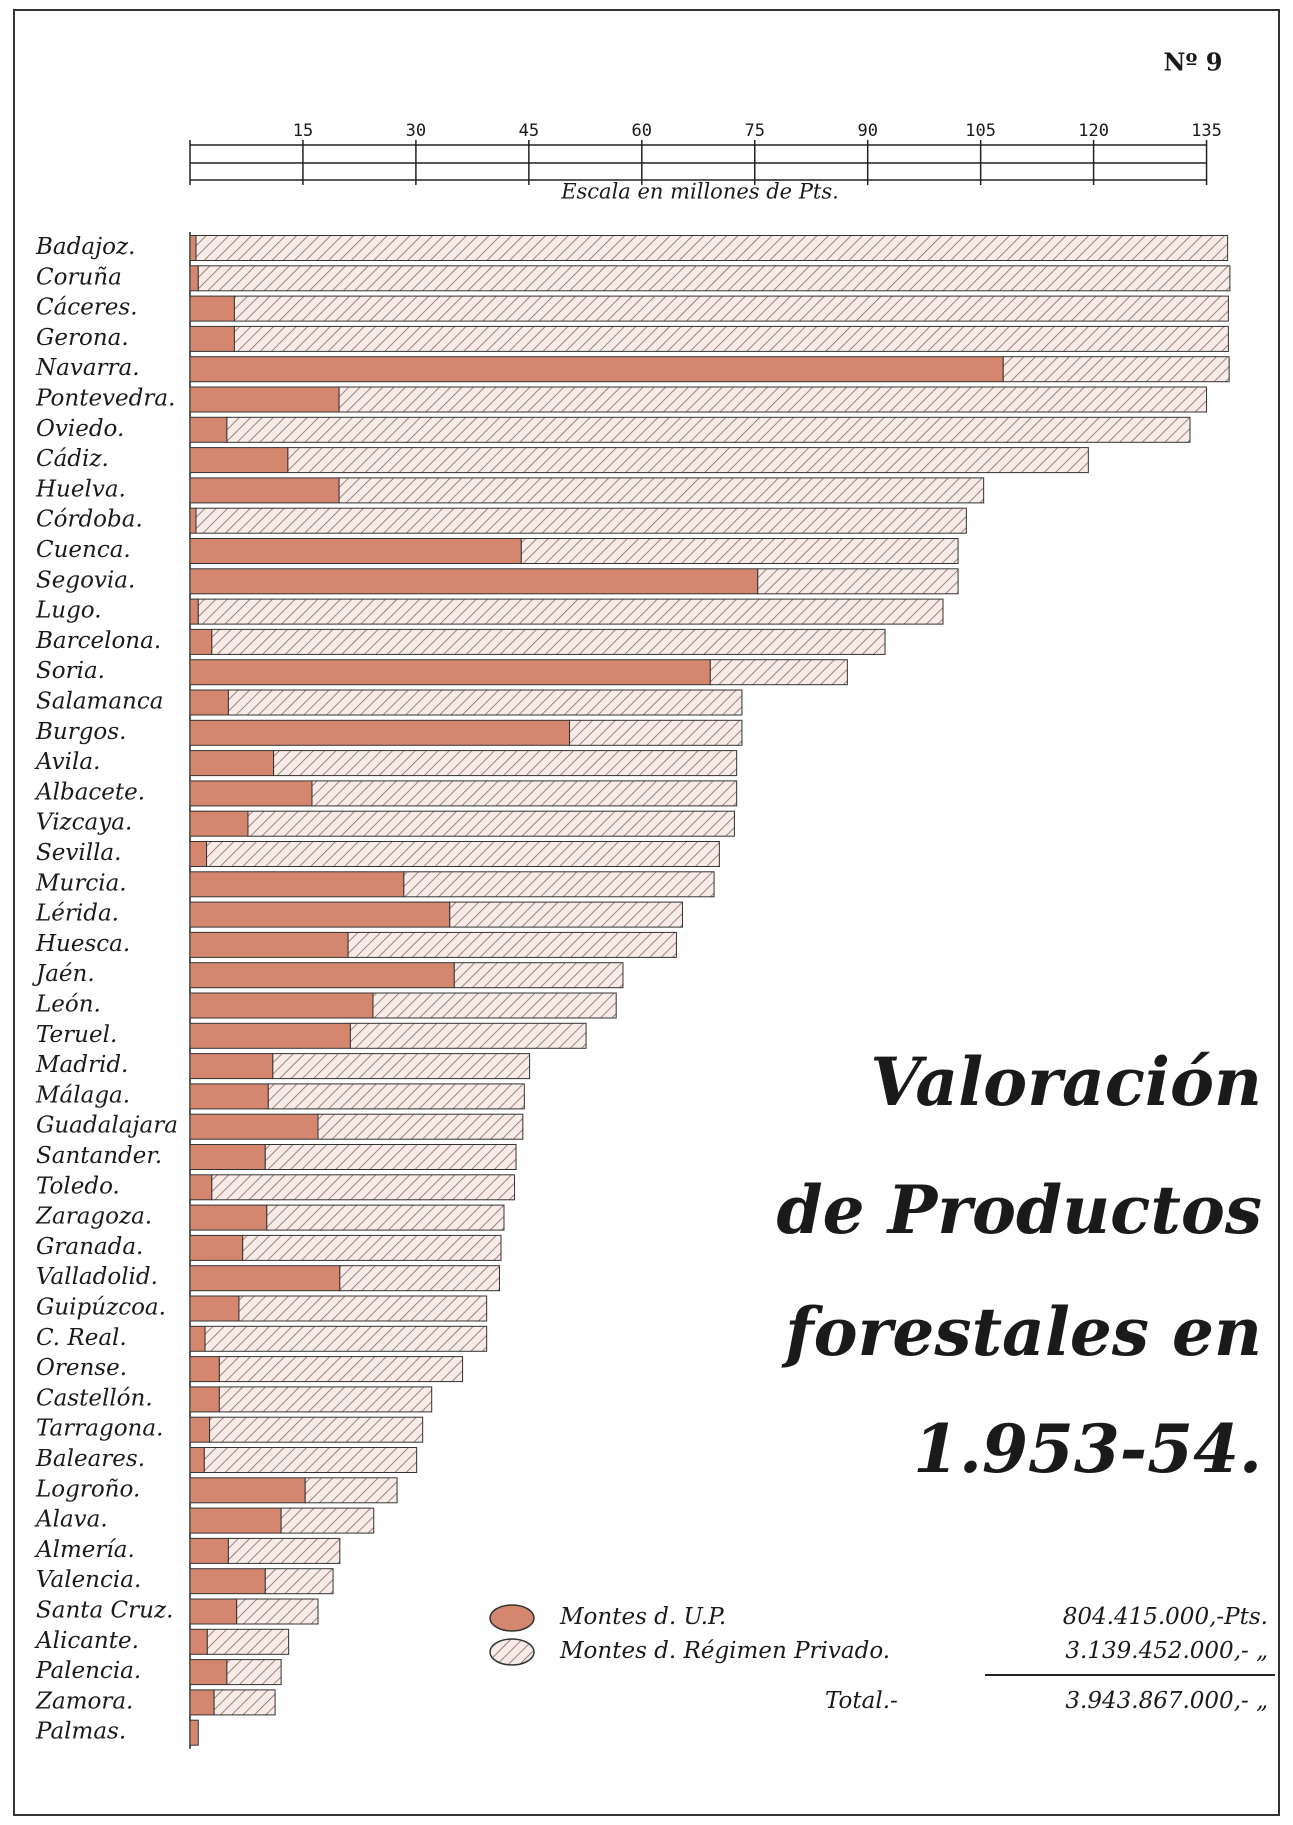 Image resolution: width=1293 pixels, height=1825 pixels. Describe the element at coordinates (63, 974) in the screenshot. I see `category-label: Jaén.` at that location.